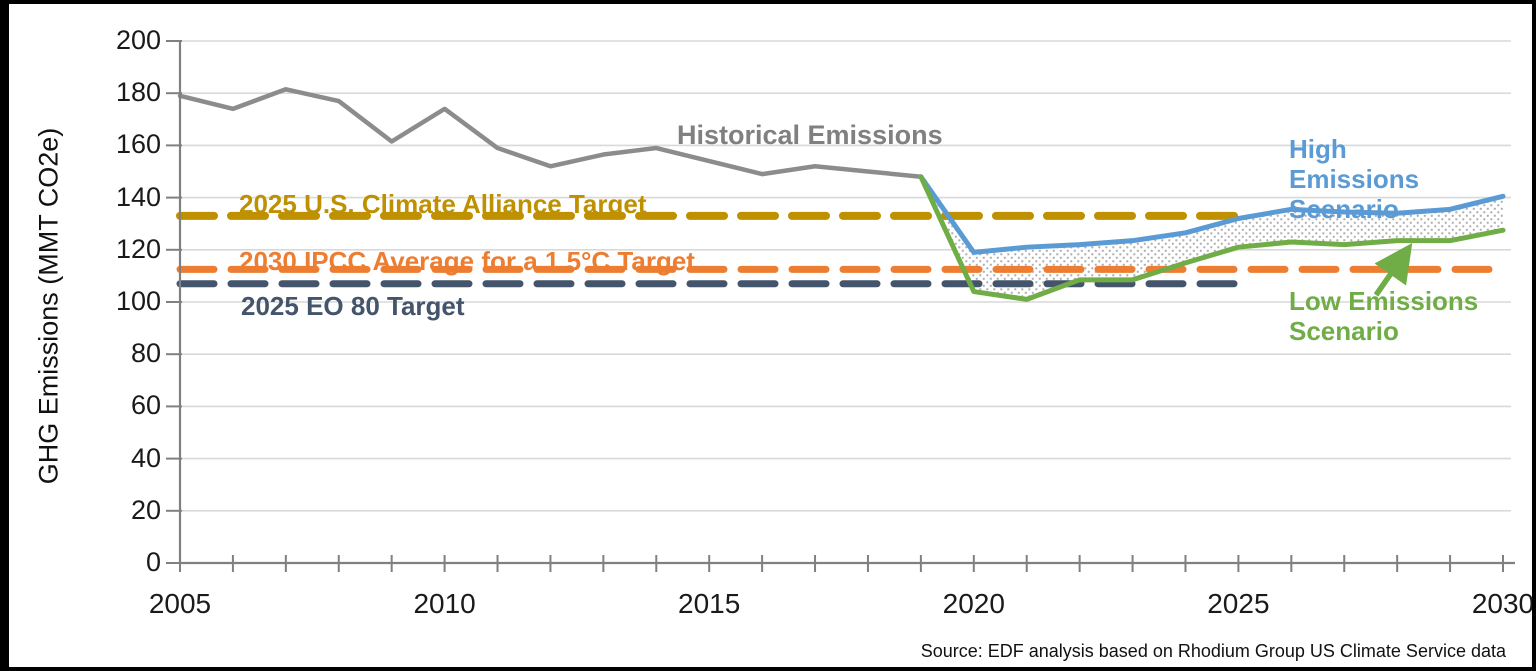 The image size is (1536, 671). Describe the element at coordinates (138, 248) in the screenshot. I see `y-tick-label: 120` at that location.